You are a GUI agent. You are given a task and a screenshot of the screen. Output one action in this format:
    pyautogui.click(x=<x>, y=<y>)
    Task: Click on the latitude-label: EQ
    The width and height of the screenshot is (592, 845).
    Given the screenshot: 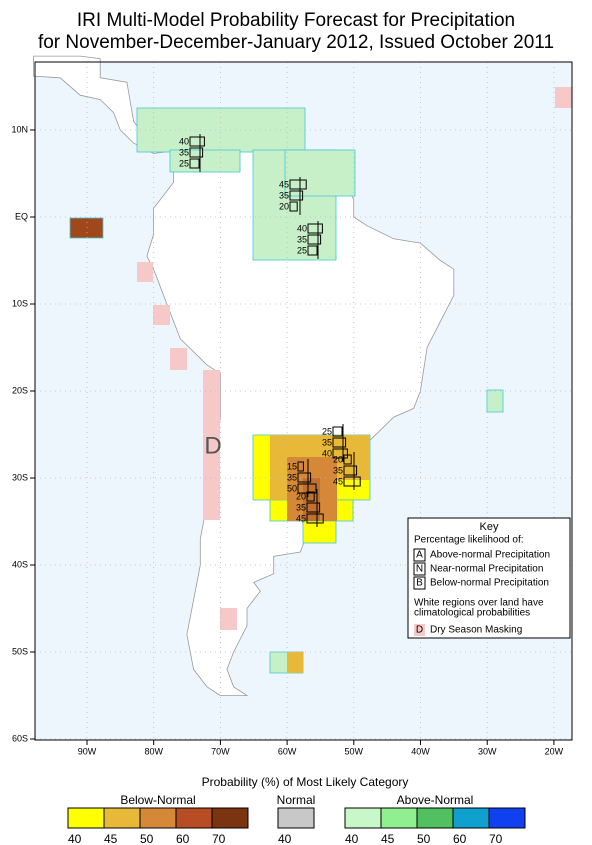 What is the action you would take?
    pyautogui.click(x=21, y=216)
    